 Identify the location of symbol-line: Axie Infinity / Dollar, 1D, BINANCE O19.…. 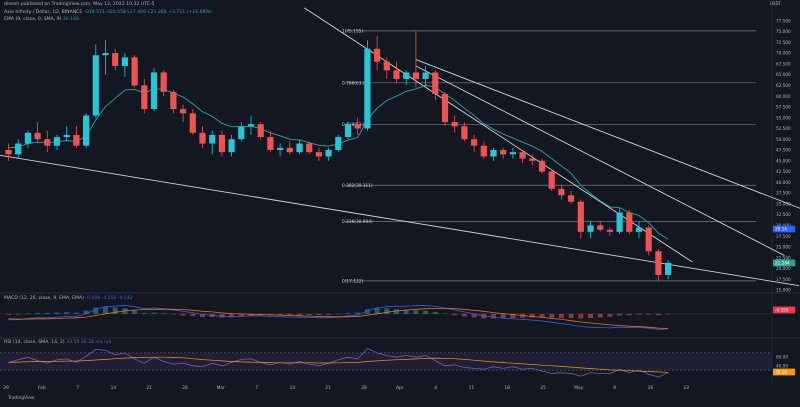
(108, 12).